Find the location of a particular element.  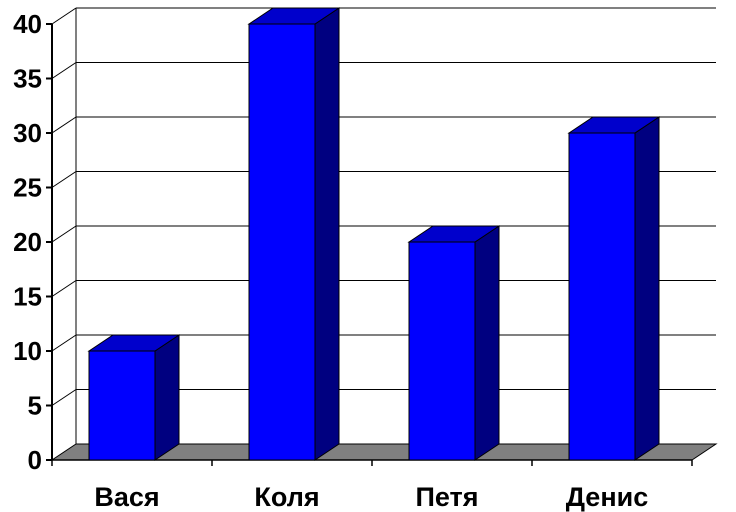

y-tick-label: 35 is located at coordinates (27, 79).